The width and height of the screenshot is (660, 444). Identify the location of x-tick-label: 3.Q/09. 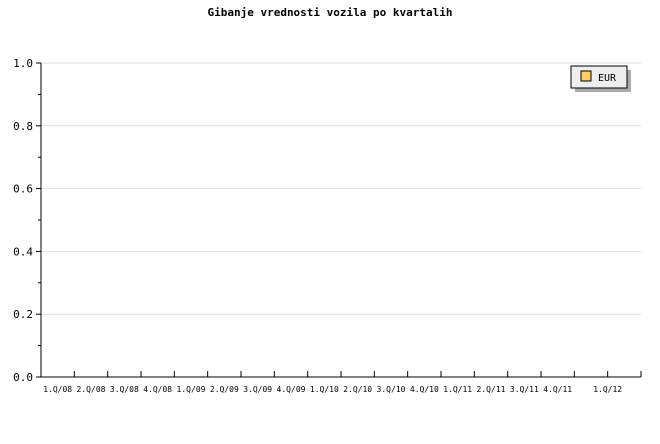
(257, 389).